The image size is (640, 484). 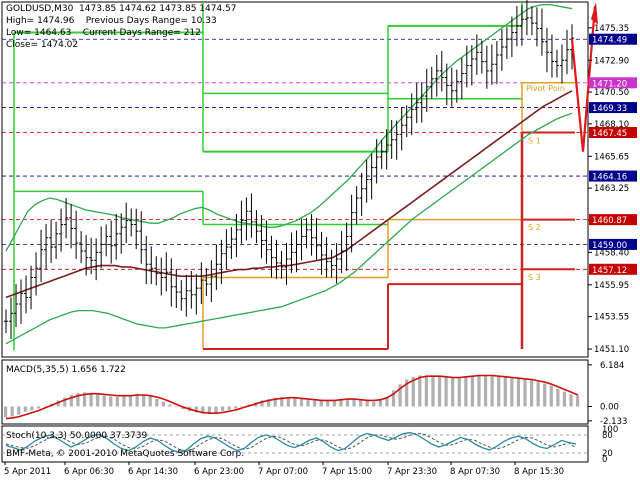 What do you see at coordinates (583, 78) in the screenshot?
I see `forecast-arrow-path` at bounding box center [583, 78].